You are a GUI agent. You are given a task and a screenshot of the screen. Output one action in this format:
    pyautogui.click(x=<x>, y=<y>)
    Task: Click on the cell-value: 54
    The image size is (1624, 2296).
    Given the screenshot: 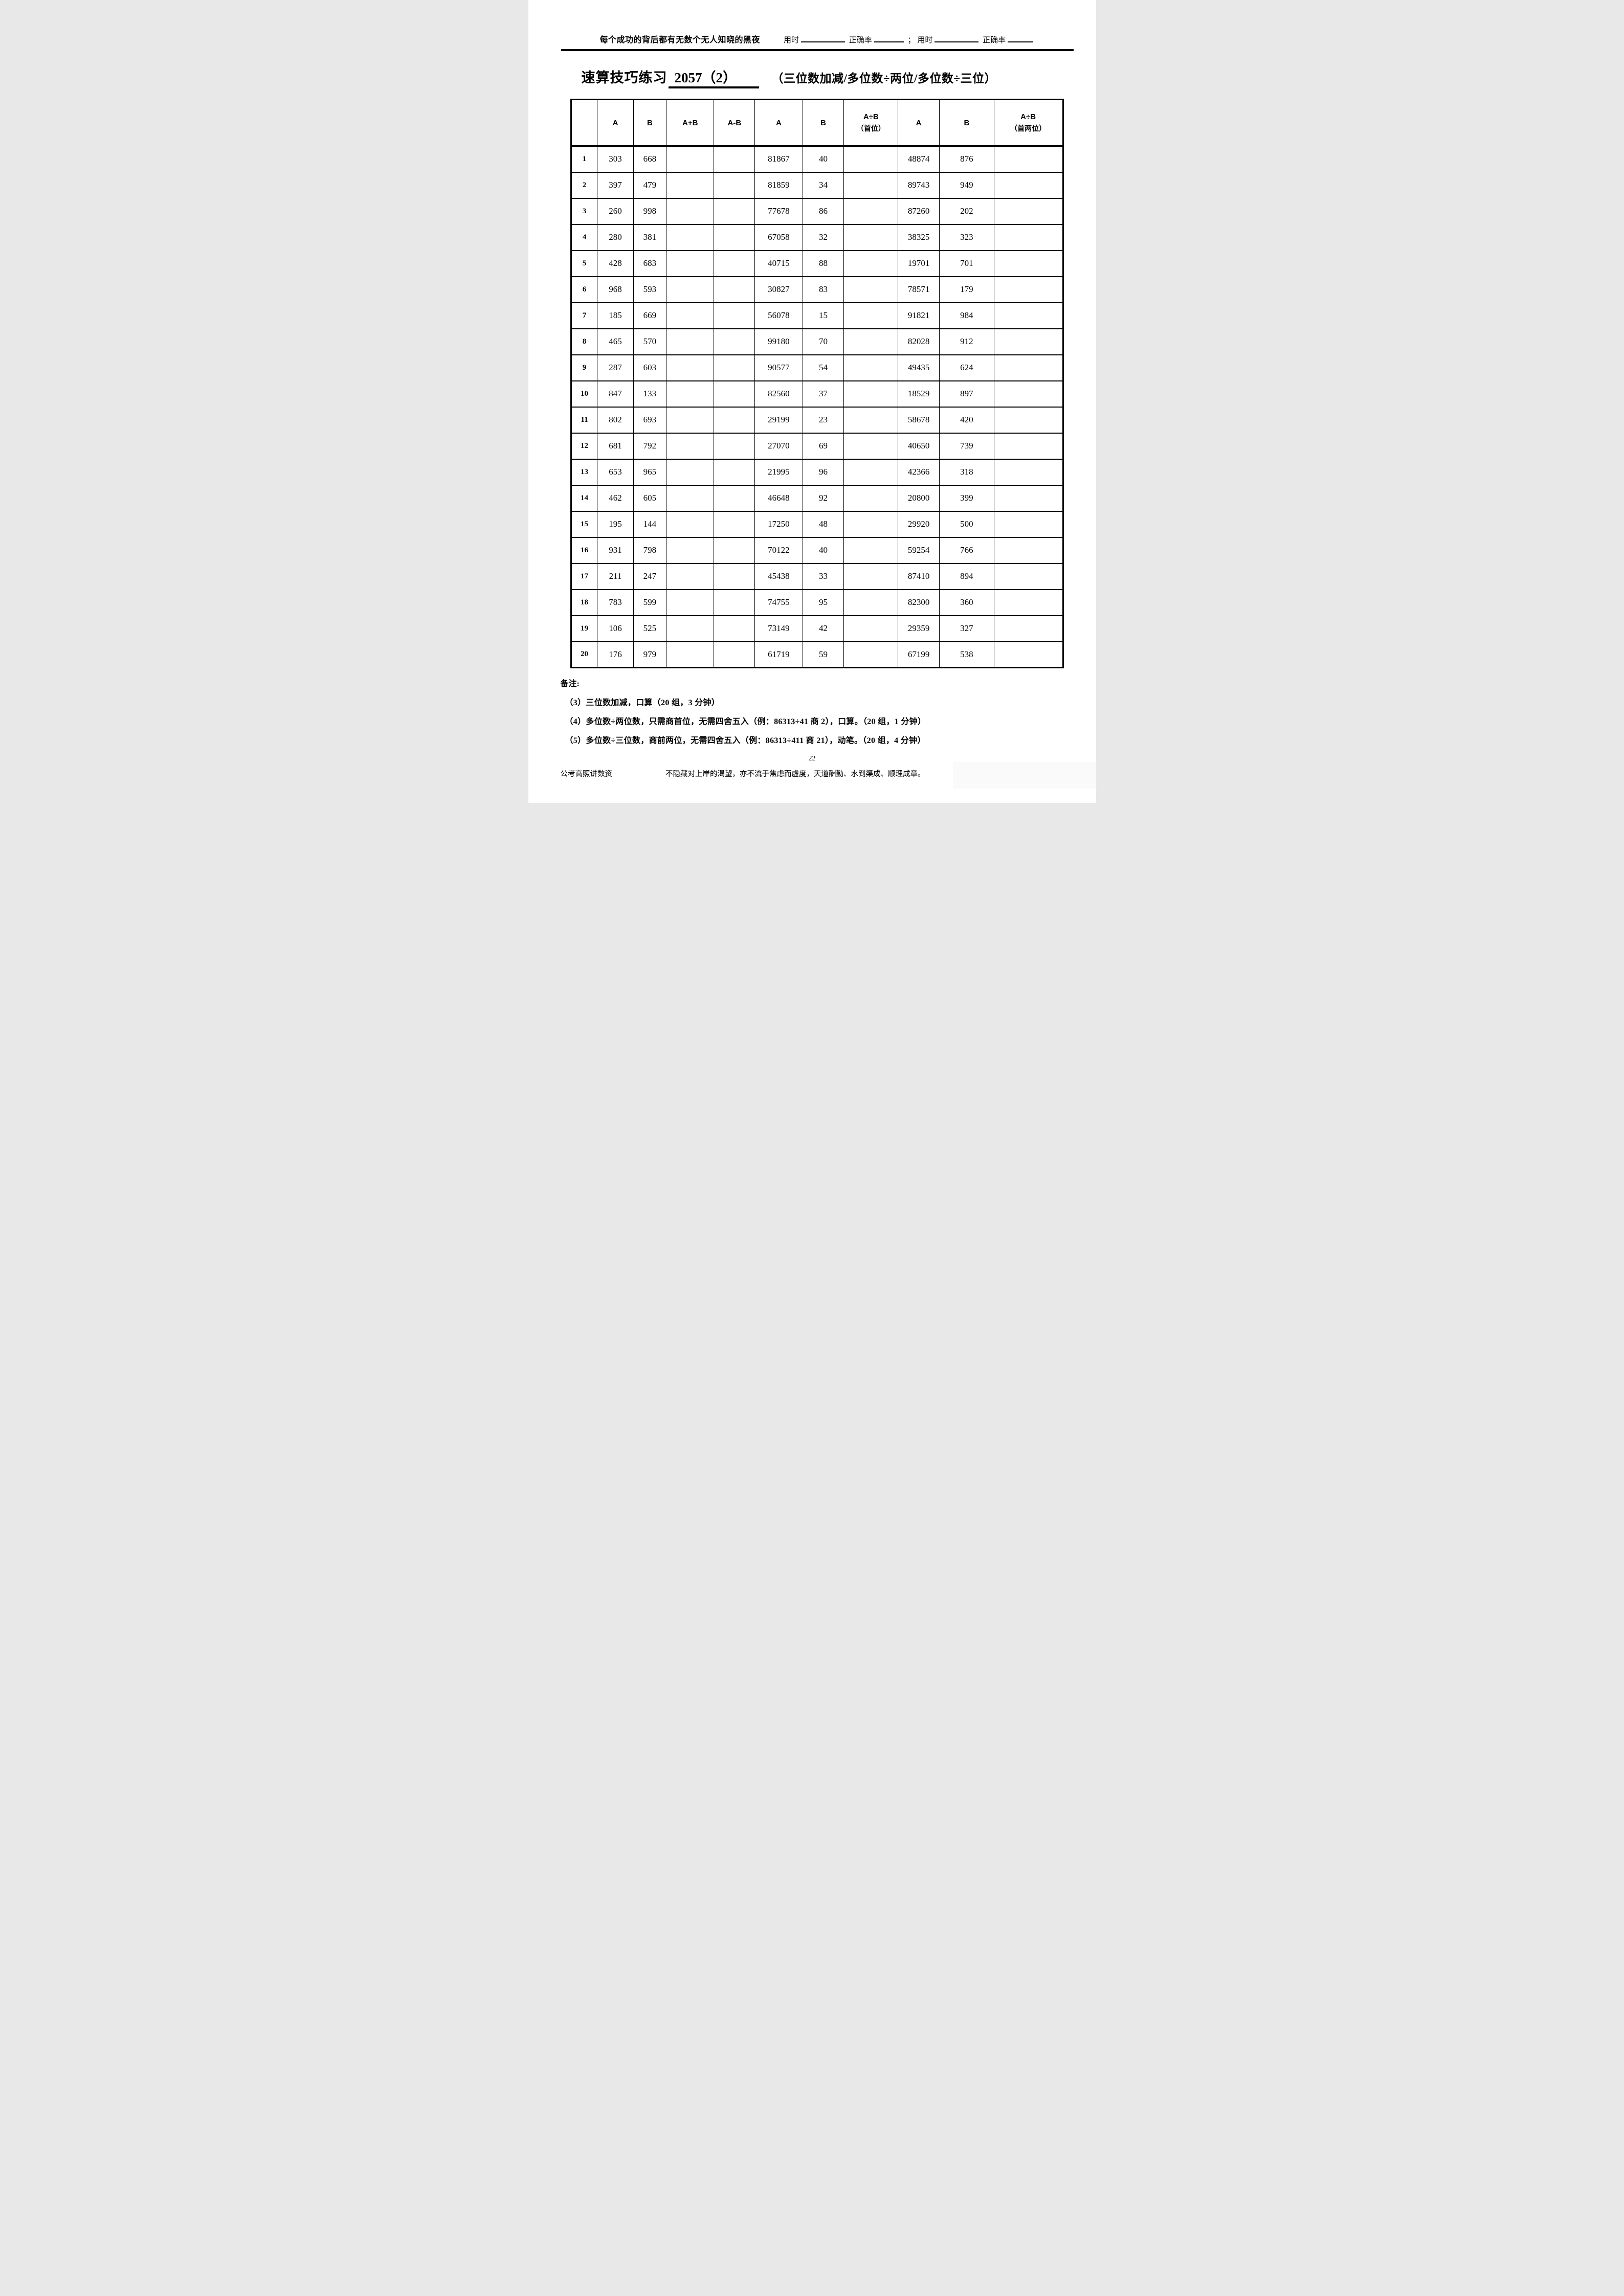 What is the action you would take?
    pyautogui.click(x=823, y=368)
    